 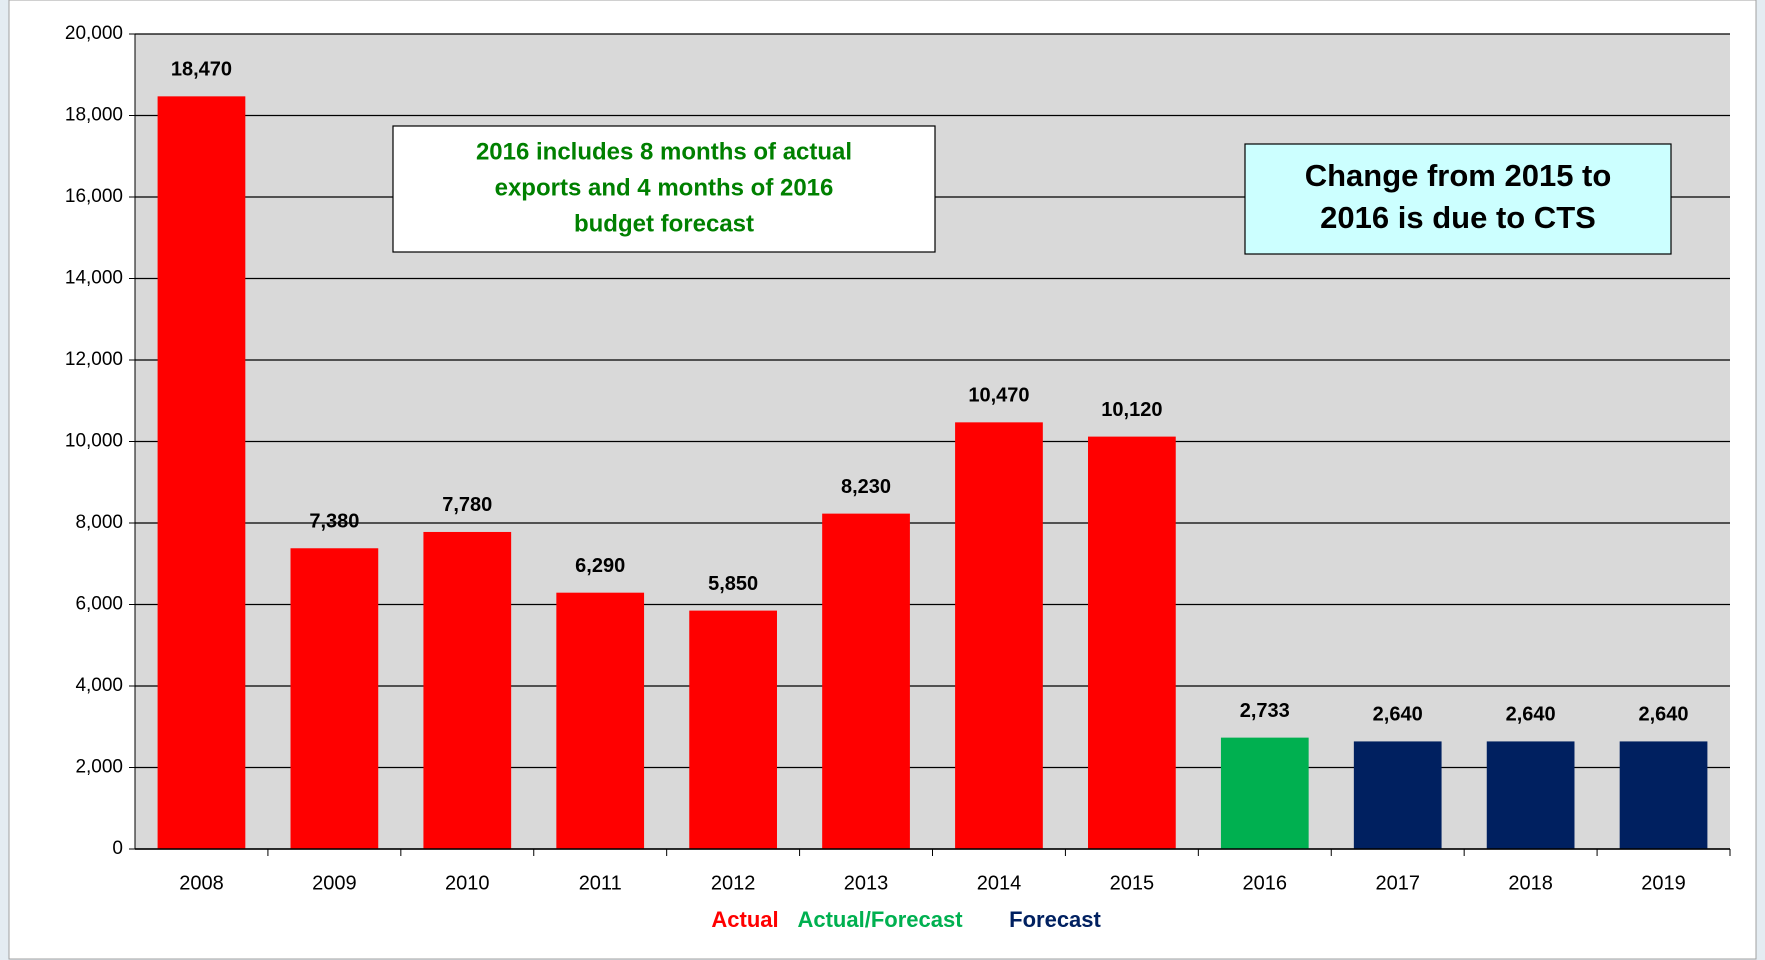 What do you see at coordinates (1265, 711) in the screenshot?
I see `data-label: 2,733` at bounding box center [1265, 711].